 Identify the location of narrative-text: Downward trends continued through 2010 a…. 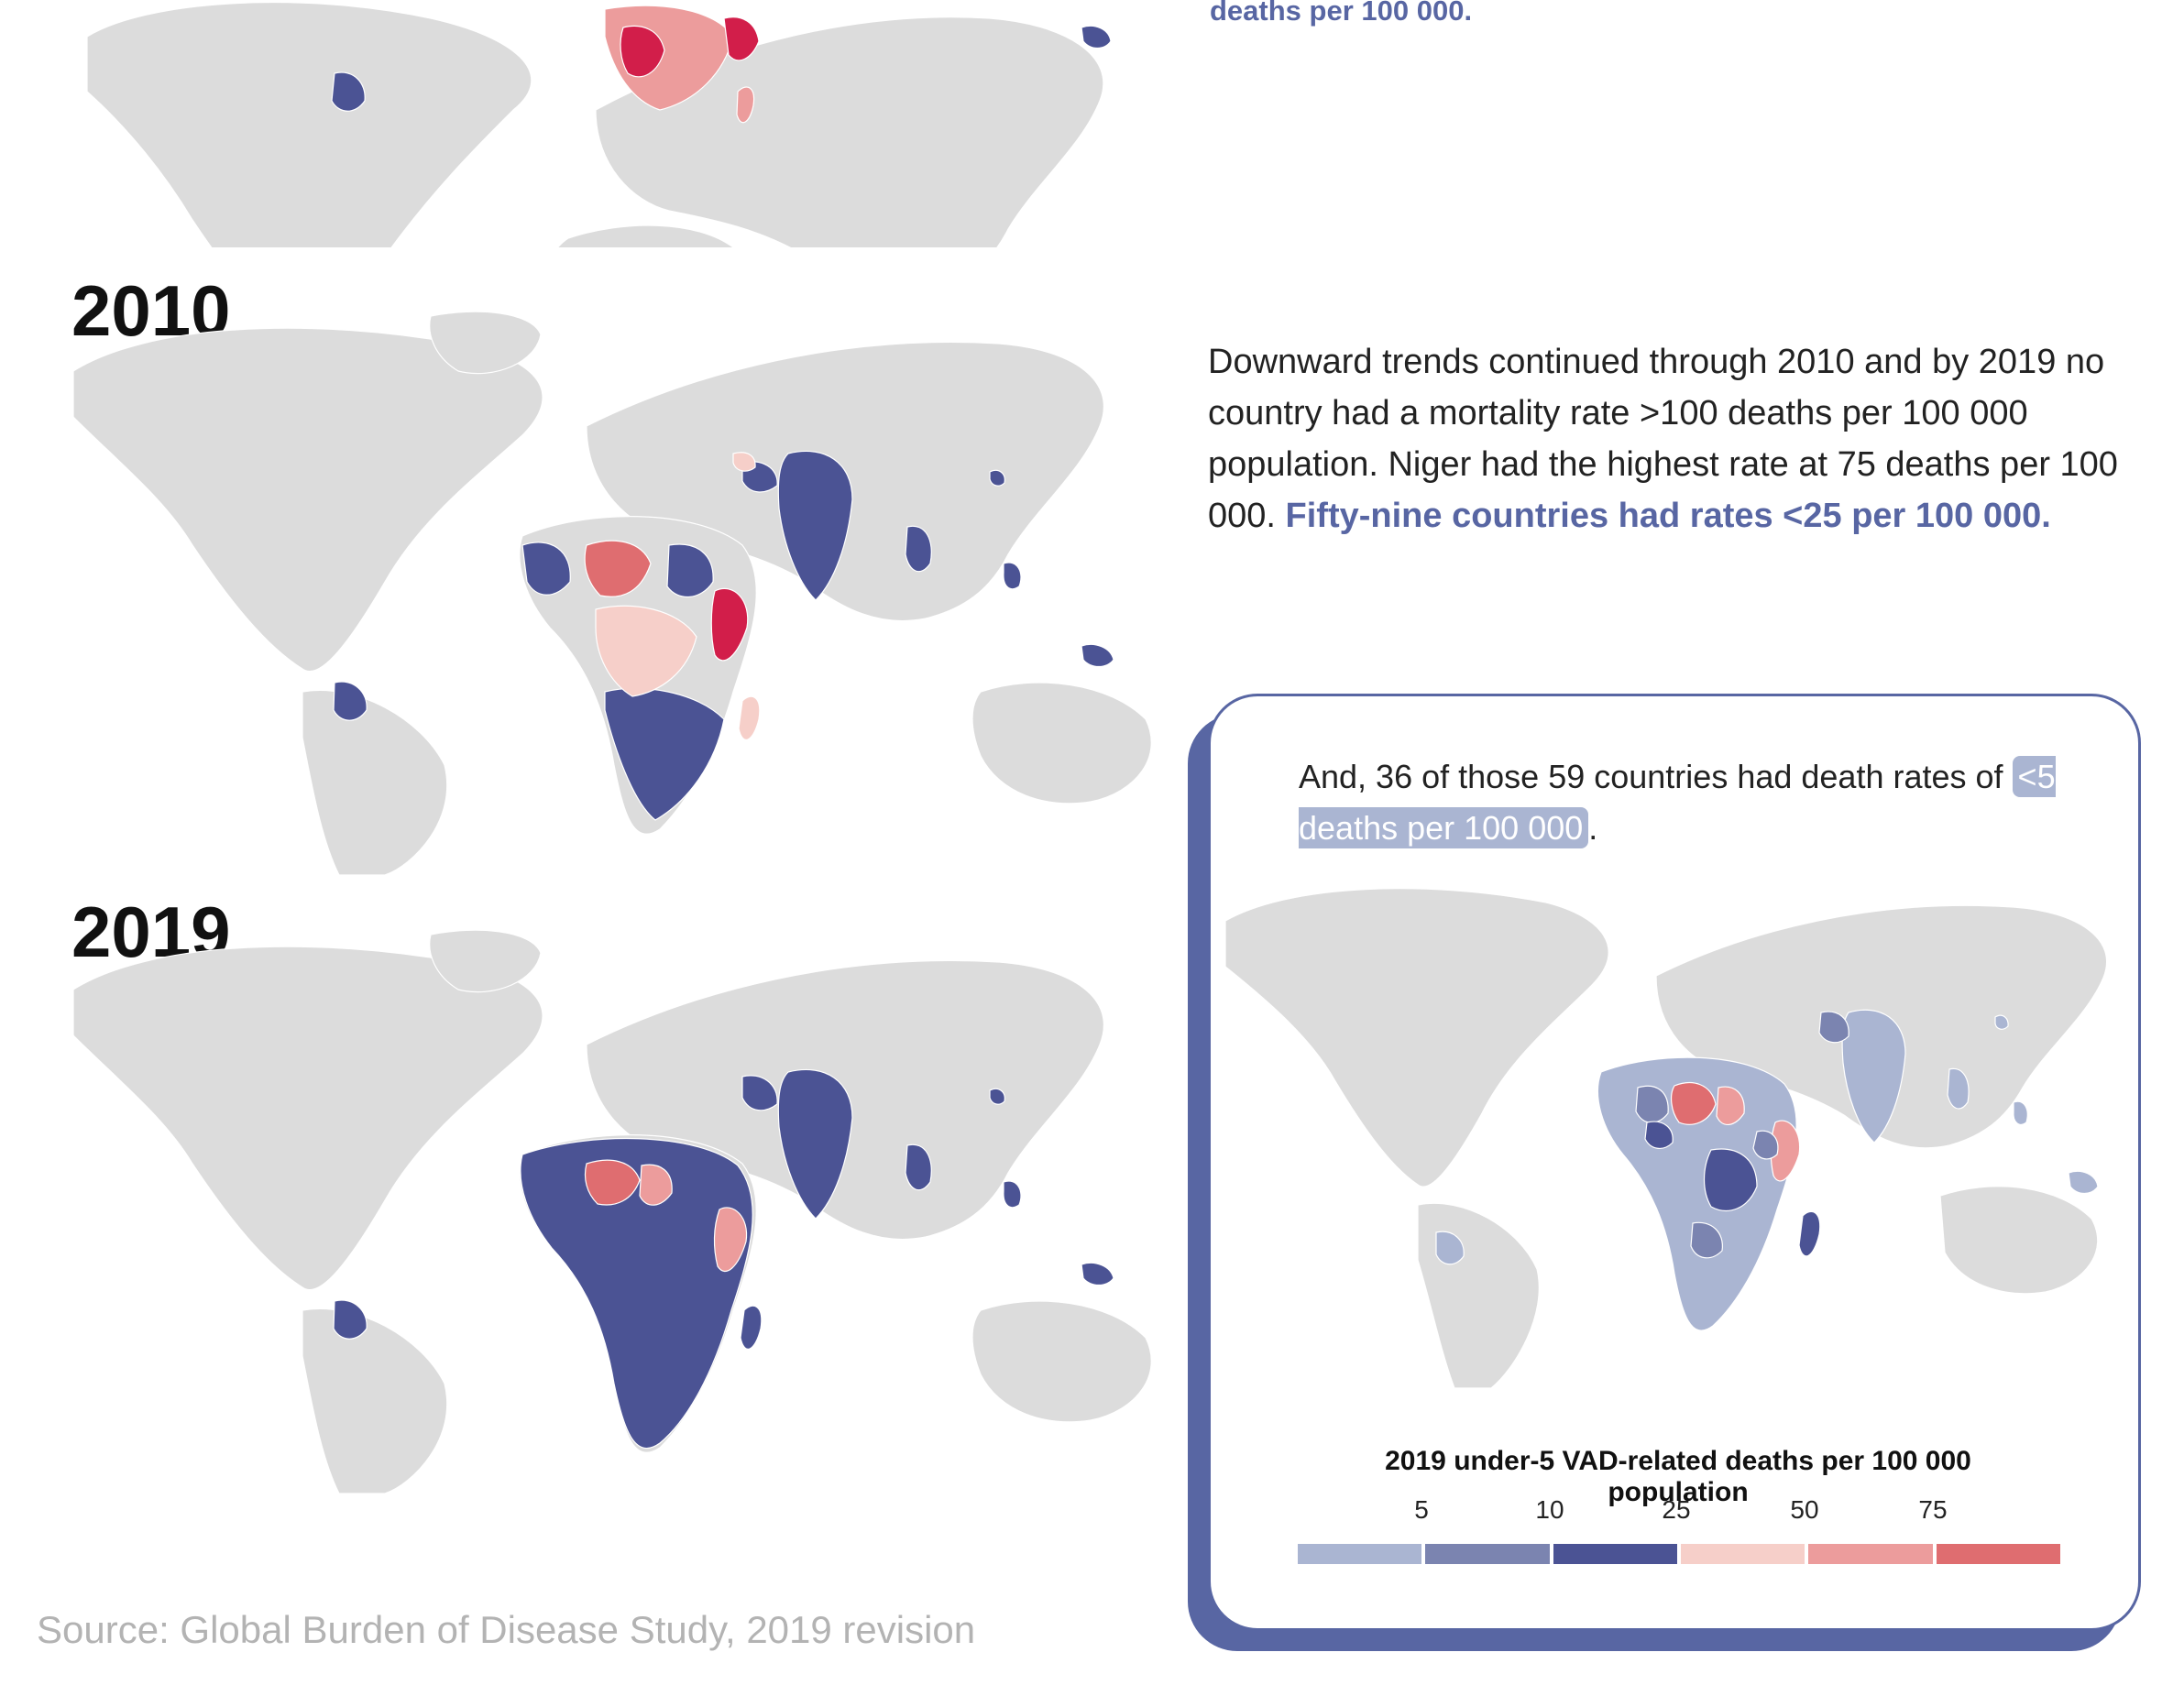
(1666, 439).